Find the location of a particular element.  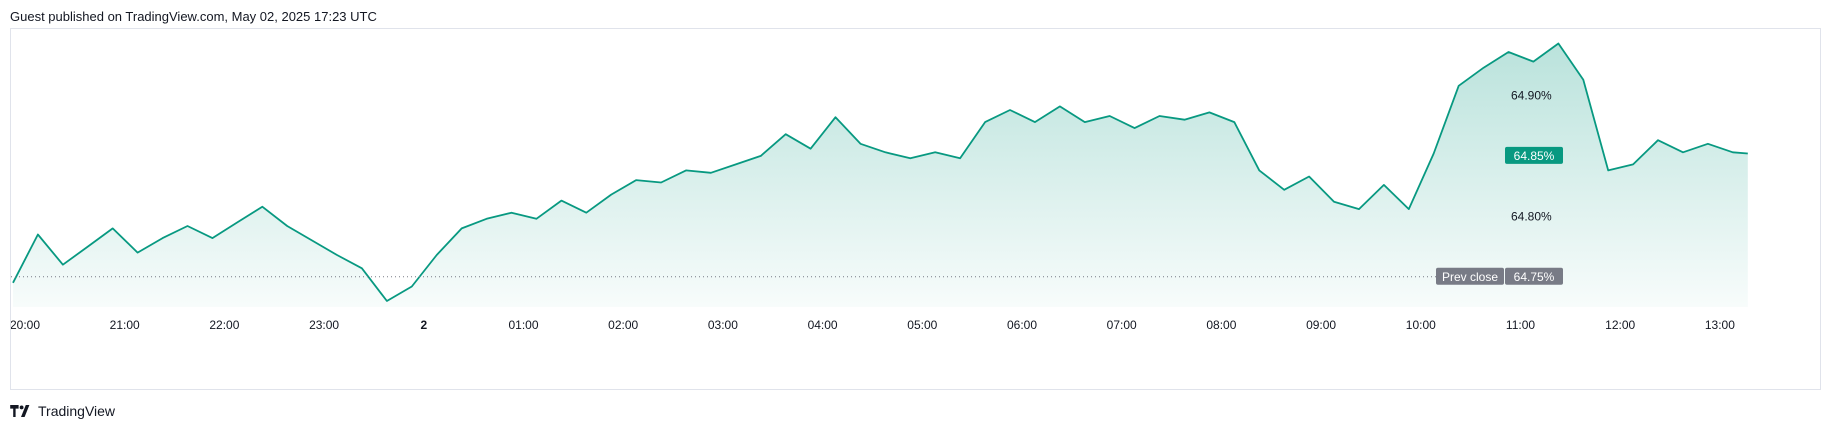

footer-brand-label: TradingView is located at coordinates (77, 411).